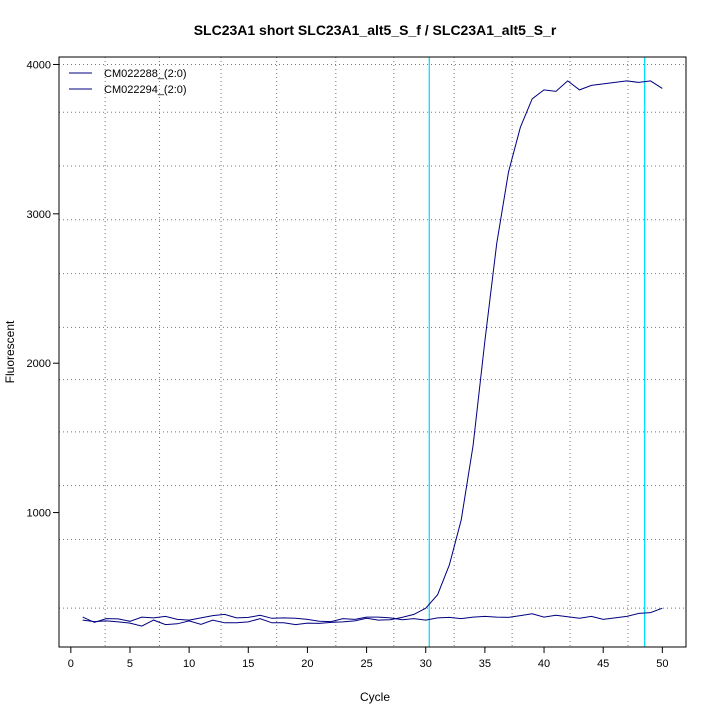  What do you see at coordinates (603, 664) in the screenshot?
I see `x-tick-label-45: 45` at bounding box center [603, 664].